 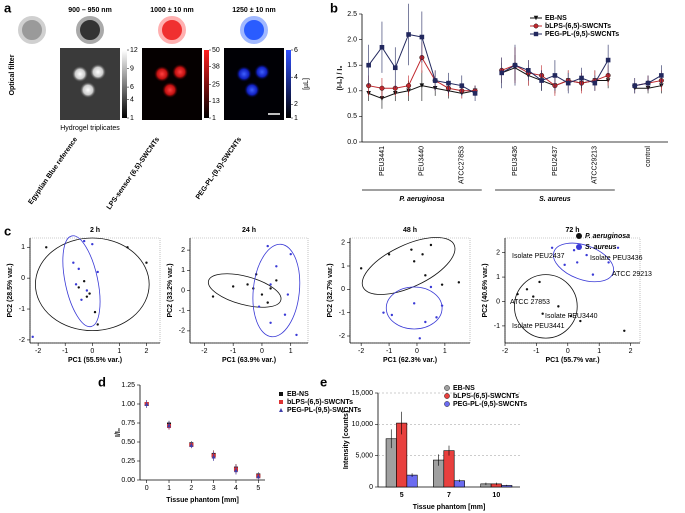 I want to click on colorbar-label: 50, so click(x=216, y=50).